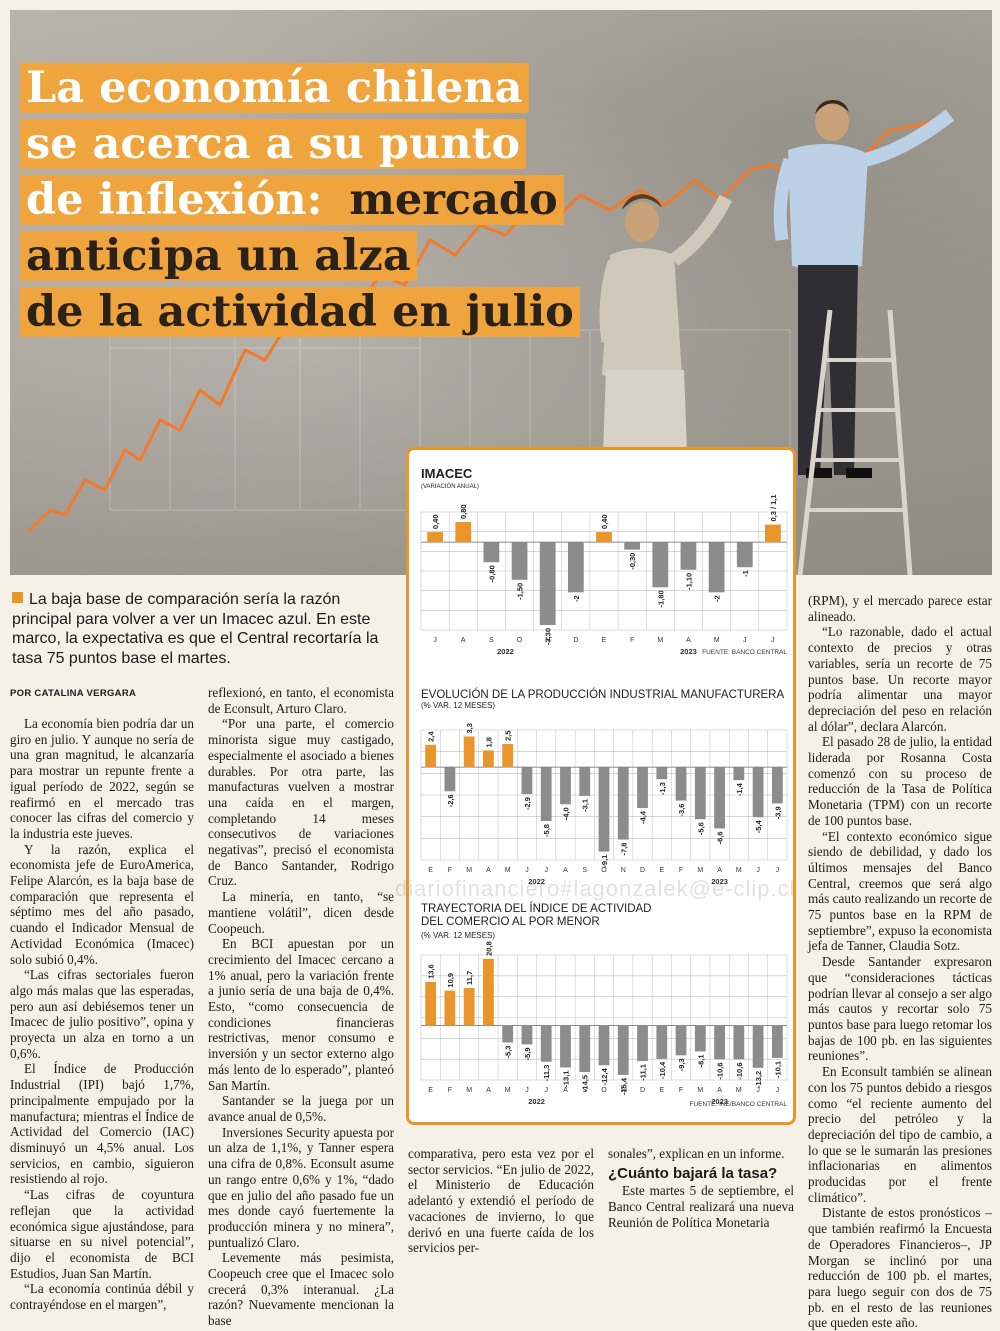 The image size is (1000, 1331). What do you see at coordinates (431, 736) in the screenshot?
I see `data-label: 2,4` at bounding box center [431, 736].